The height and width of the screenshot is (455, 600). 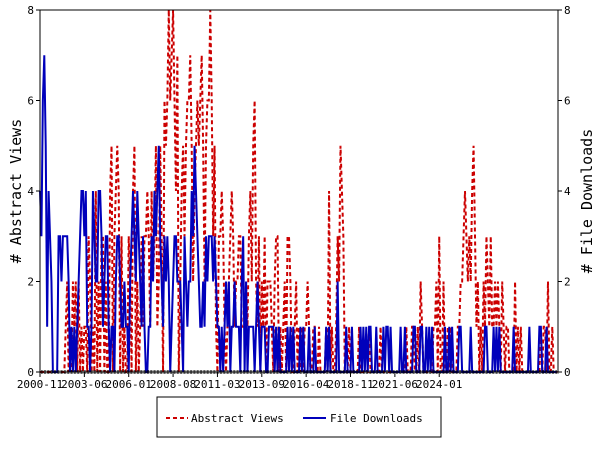 I want to click on x-tick-label: 2021-06, so click(x=395, y=384).